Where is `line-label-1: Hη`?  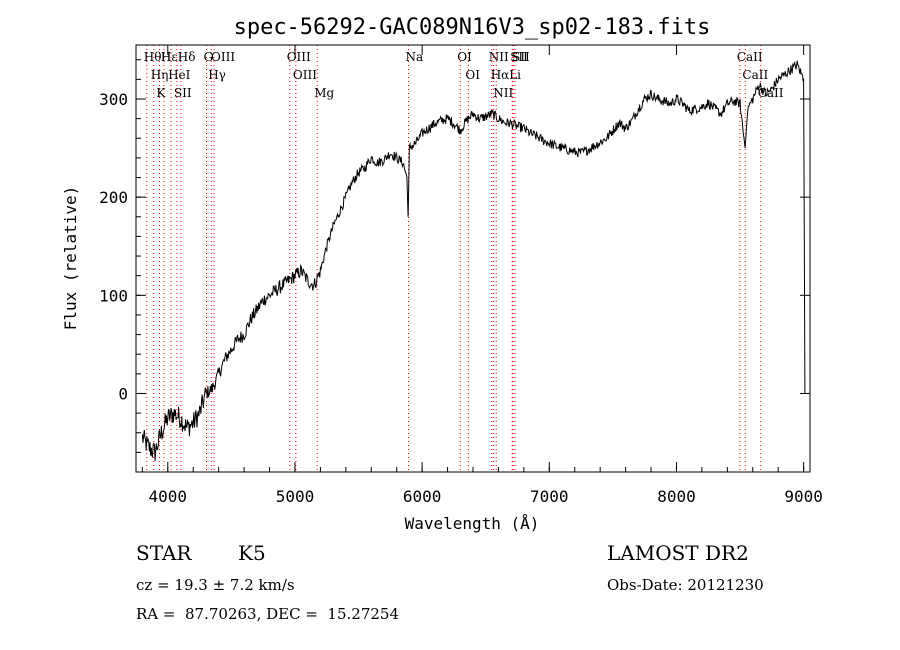
line-label-1: Hη is located at coordinates (160, 75).